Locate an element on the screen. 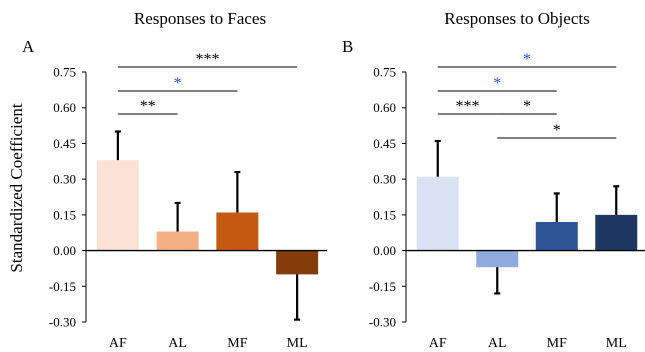  panel-letter: A is located at coordinates (28, 46).